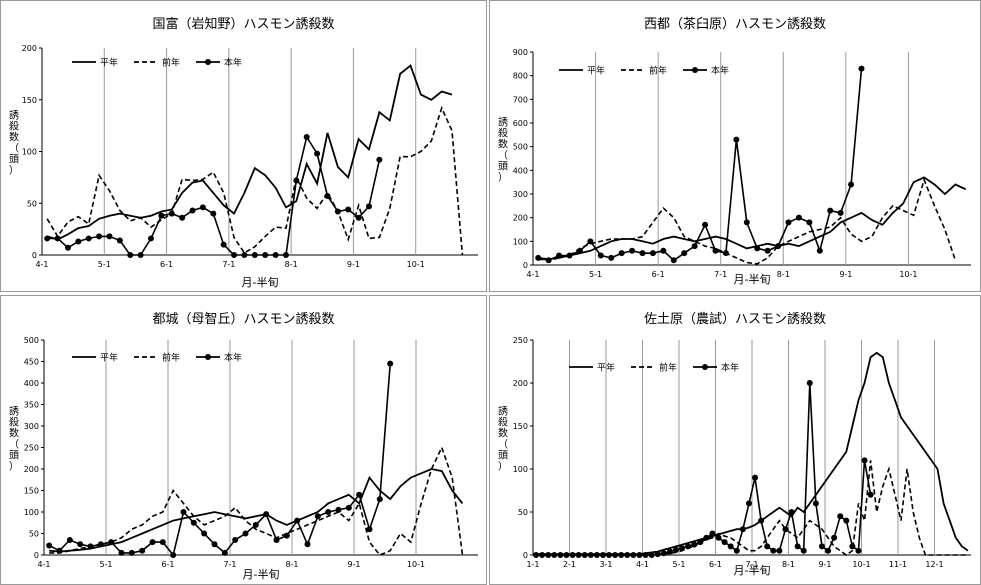 This screenshot has height=585, width=981. I want to click on legend-marker, so click(208, 62).